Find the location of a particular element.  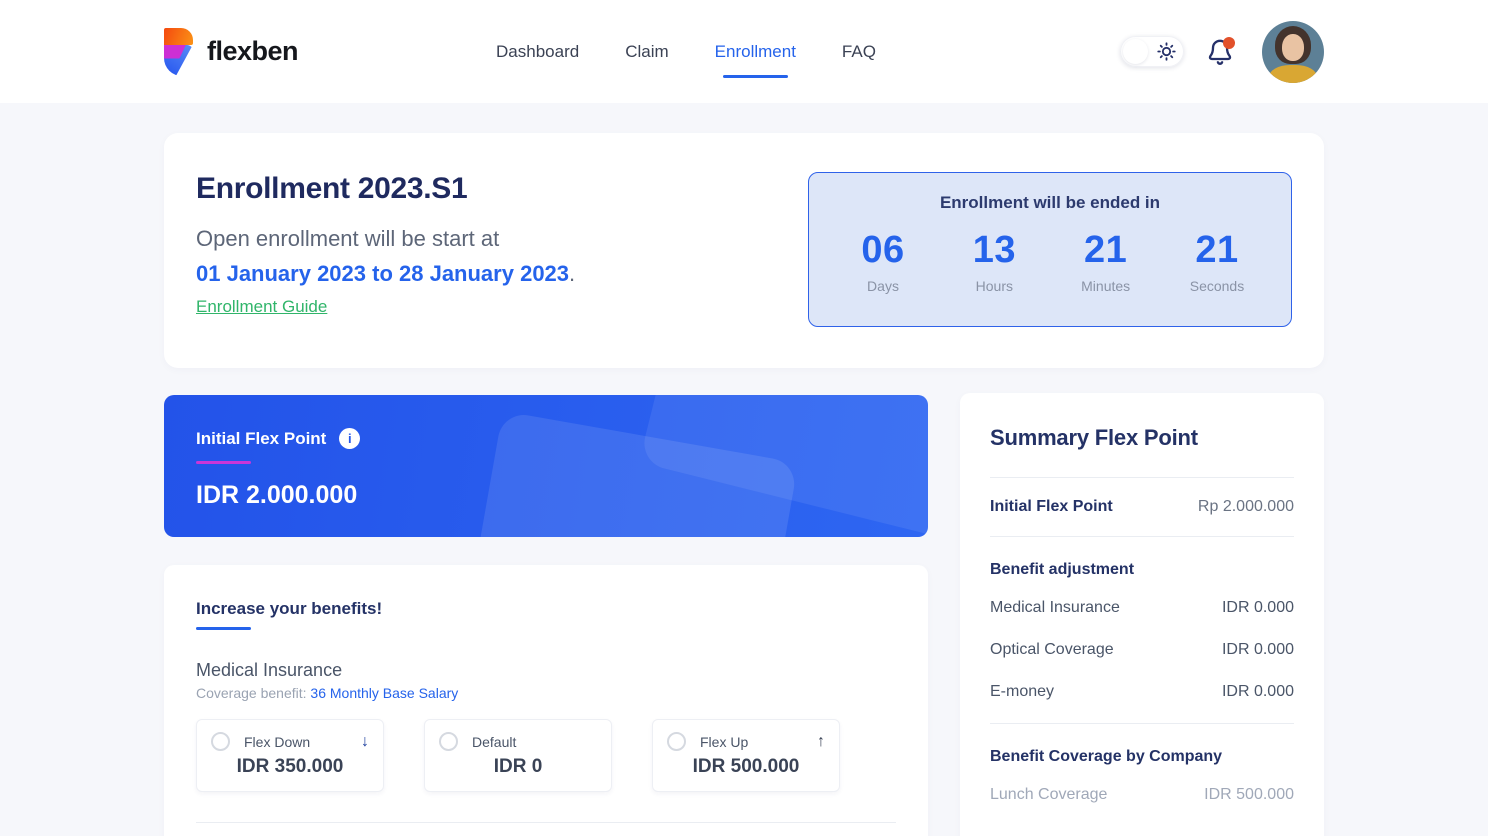

company-row-lunch: Lunch Coverage IDR 500.000 is located at coordinates (1142, 794).